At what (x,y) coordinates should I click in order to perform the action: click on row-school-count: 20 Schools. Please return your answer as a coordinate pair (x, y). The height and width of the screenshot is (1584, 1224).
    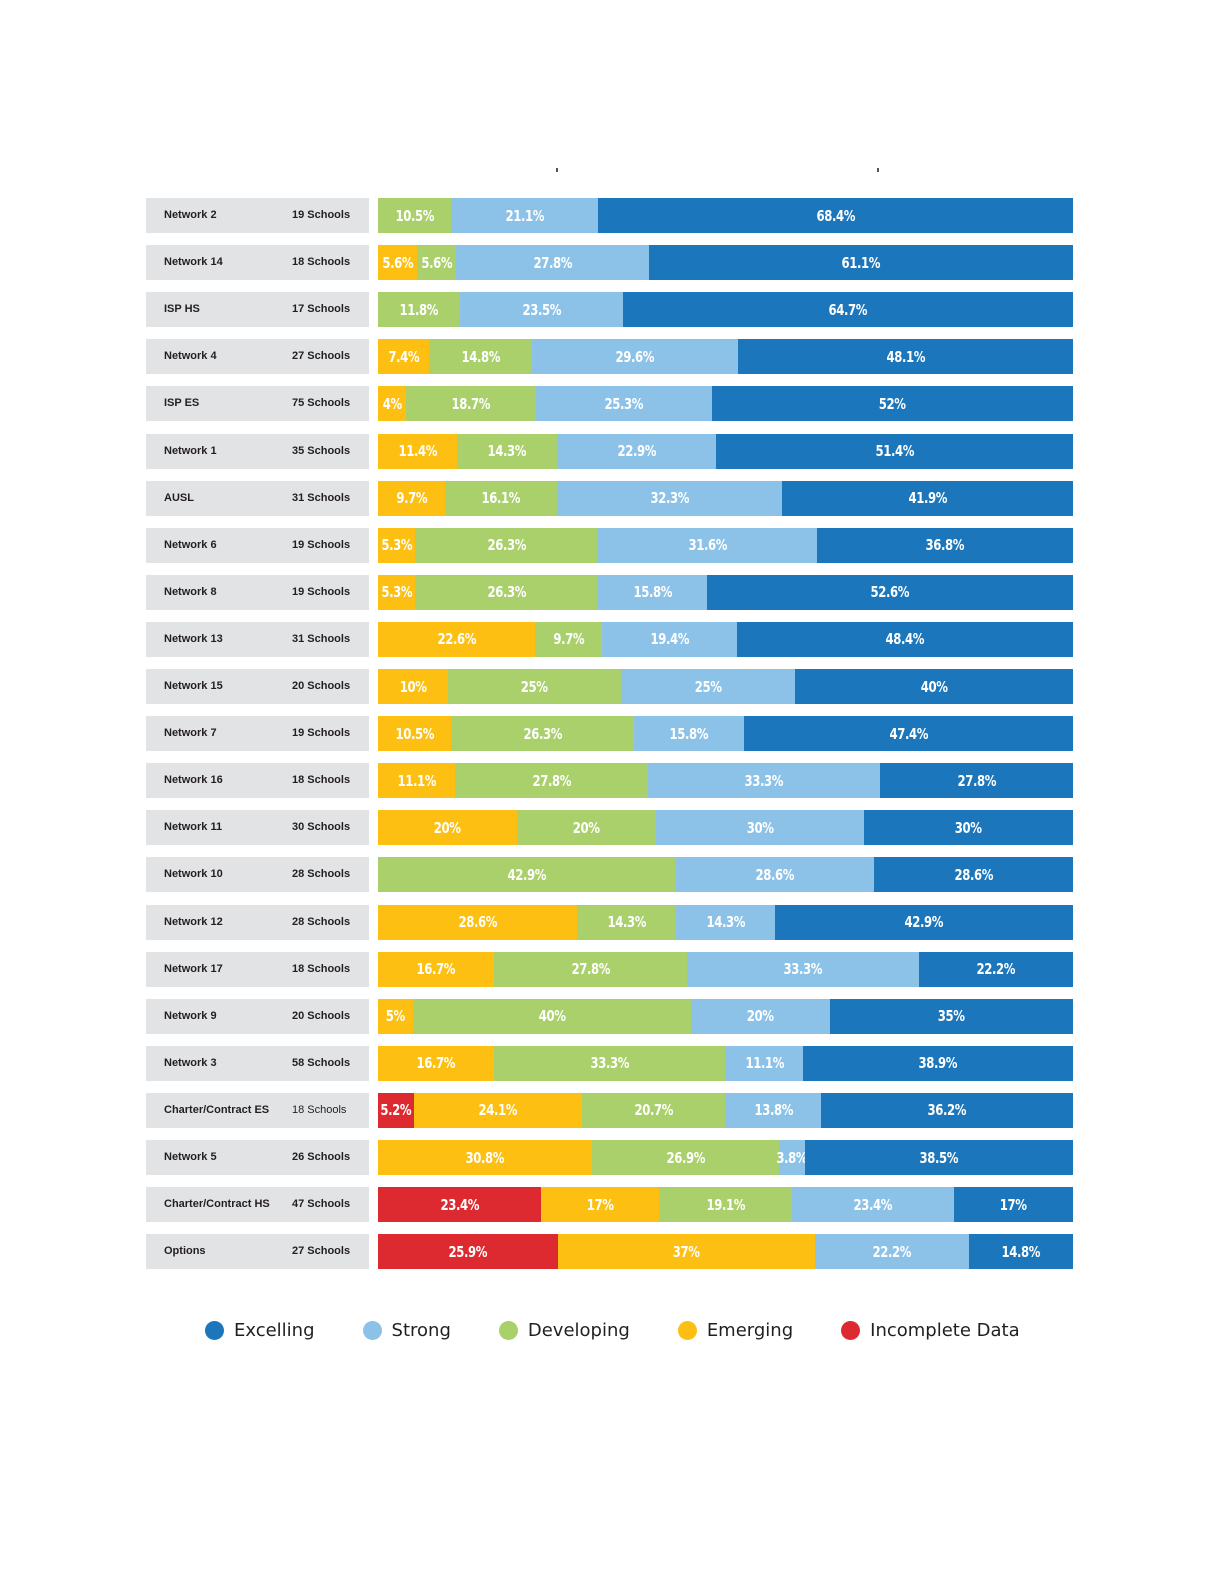
    Looking at the image, I should click on (321, 686).